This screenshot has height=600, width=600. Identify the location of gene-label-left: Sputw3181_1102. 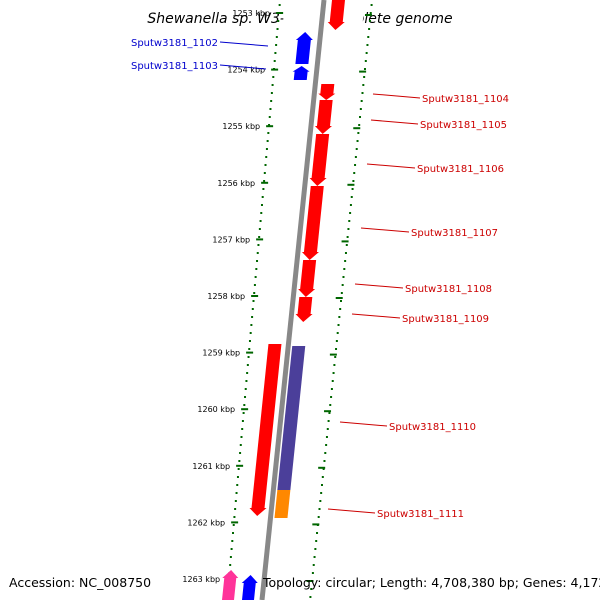
(174, 43).